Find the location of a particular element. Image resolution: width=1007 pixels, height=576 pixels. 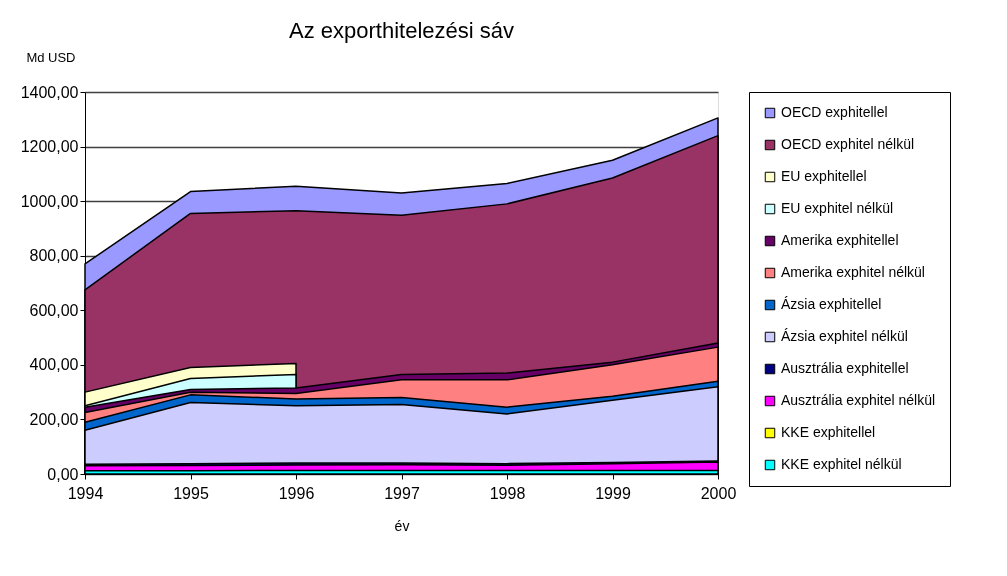

y-tick-label: 1200,00 is located at coordinates (49, 147).